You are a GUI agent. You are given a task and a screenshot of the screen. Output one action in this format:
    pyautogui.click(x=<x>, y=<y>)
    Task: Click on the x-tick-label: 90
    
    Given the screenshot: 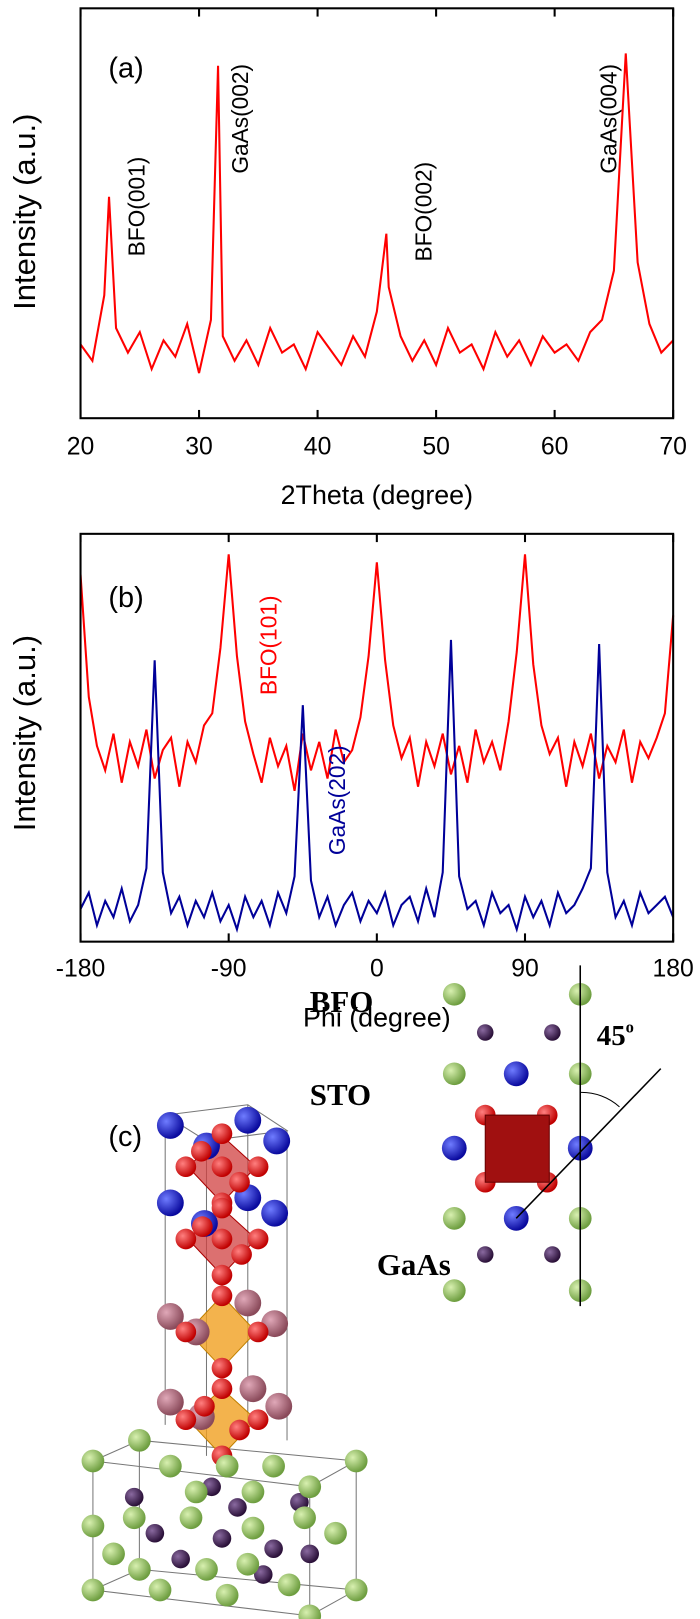 What is the action you would take?
    pyautogui.click(x=525, y=969)
    